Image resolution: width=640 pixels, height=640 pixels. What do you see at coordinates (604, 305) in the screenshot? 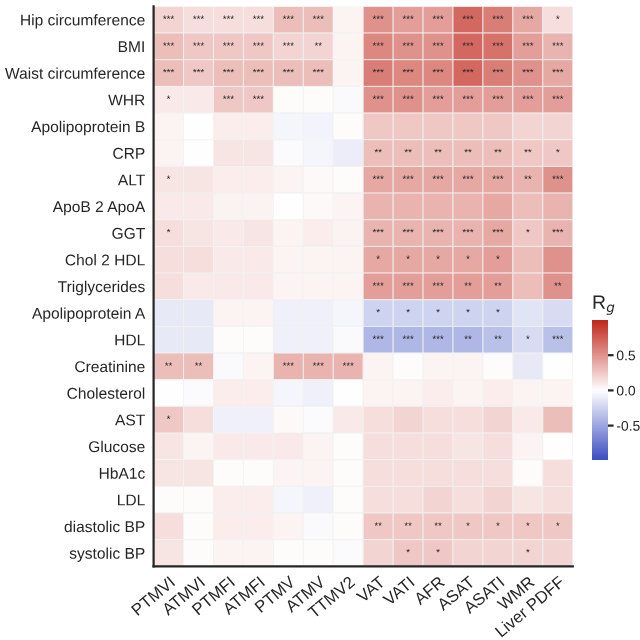
I see `color-bar-title: R$_{g}$` at bounding box center [604, 305].